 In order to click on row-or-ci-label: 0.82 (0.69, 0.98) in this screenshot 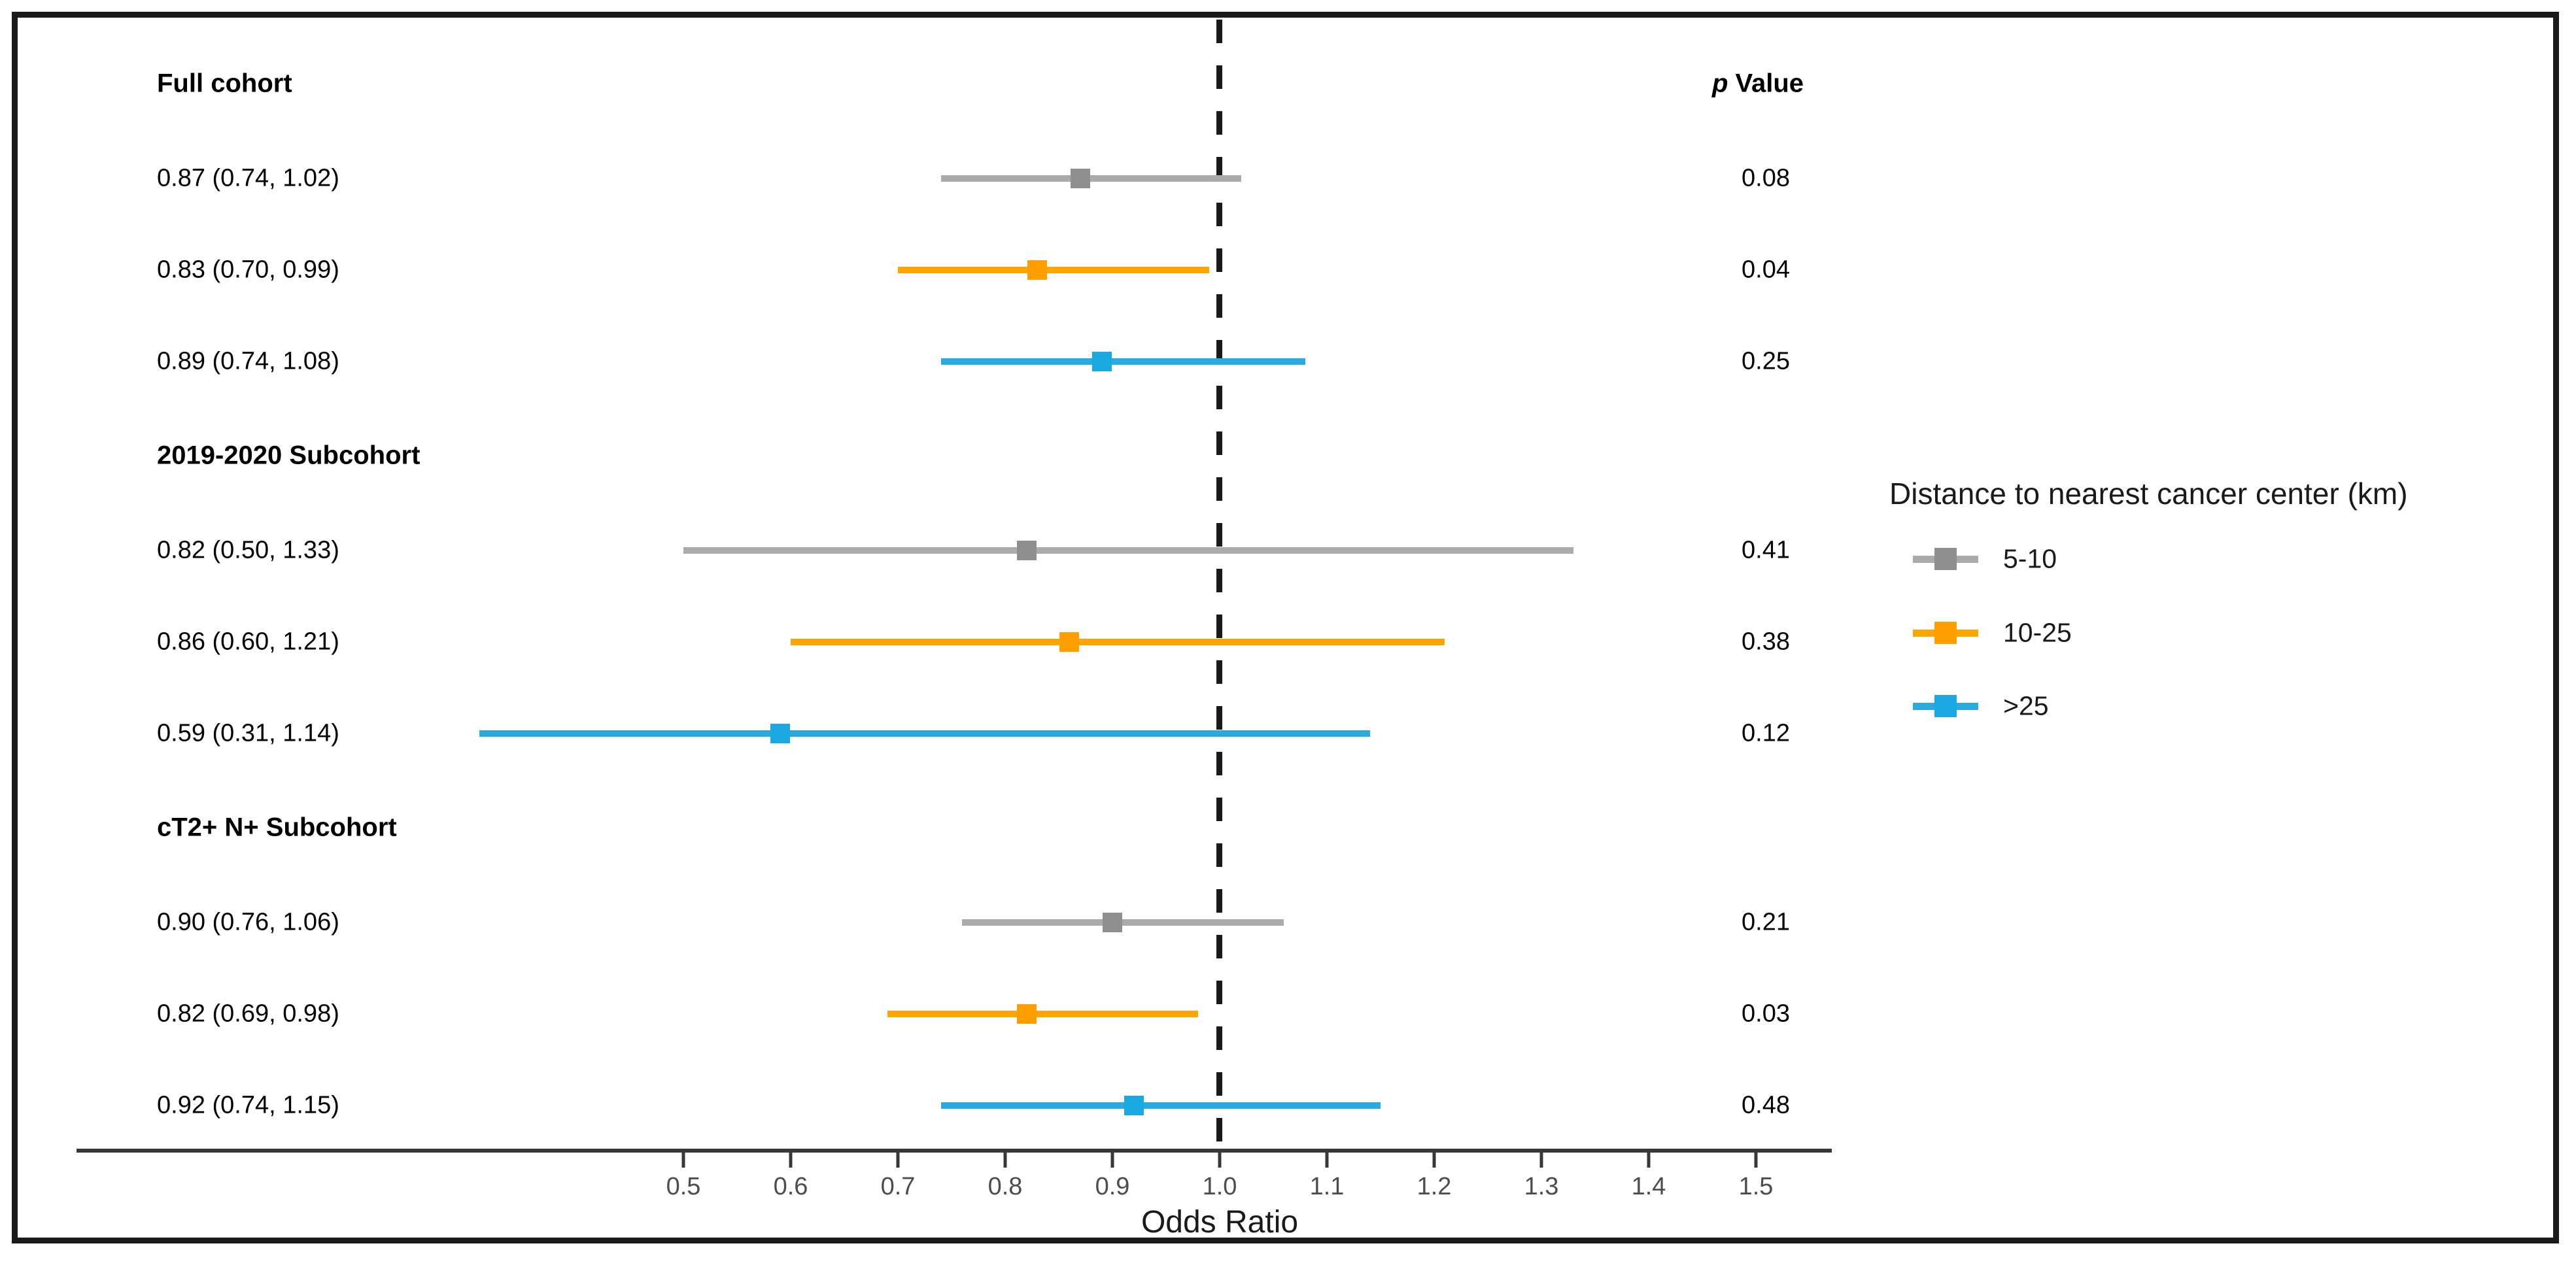, I will do `click(248, 1014)`.